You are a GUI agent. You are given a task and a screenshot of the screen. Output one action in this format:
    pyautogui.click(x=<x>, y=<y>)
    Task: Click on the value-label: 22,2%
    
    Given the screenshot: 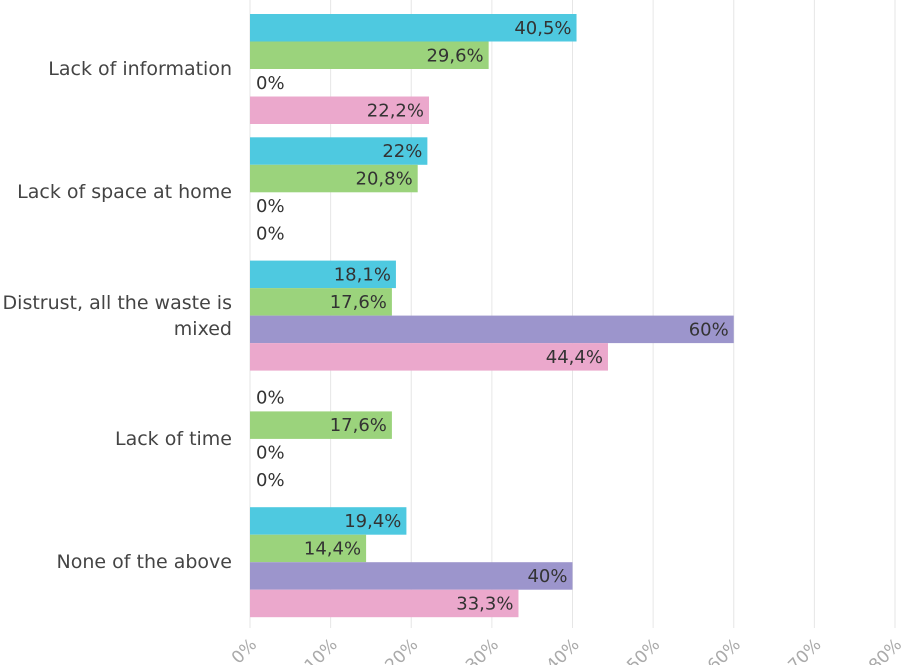 What is the action you would take?
    pyautogui.click(x=395, y=110)
    